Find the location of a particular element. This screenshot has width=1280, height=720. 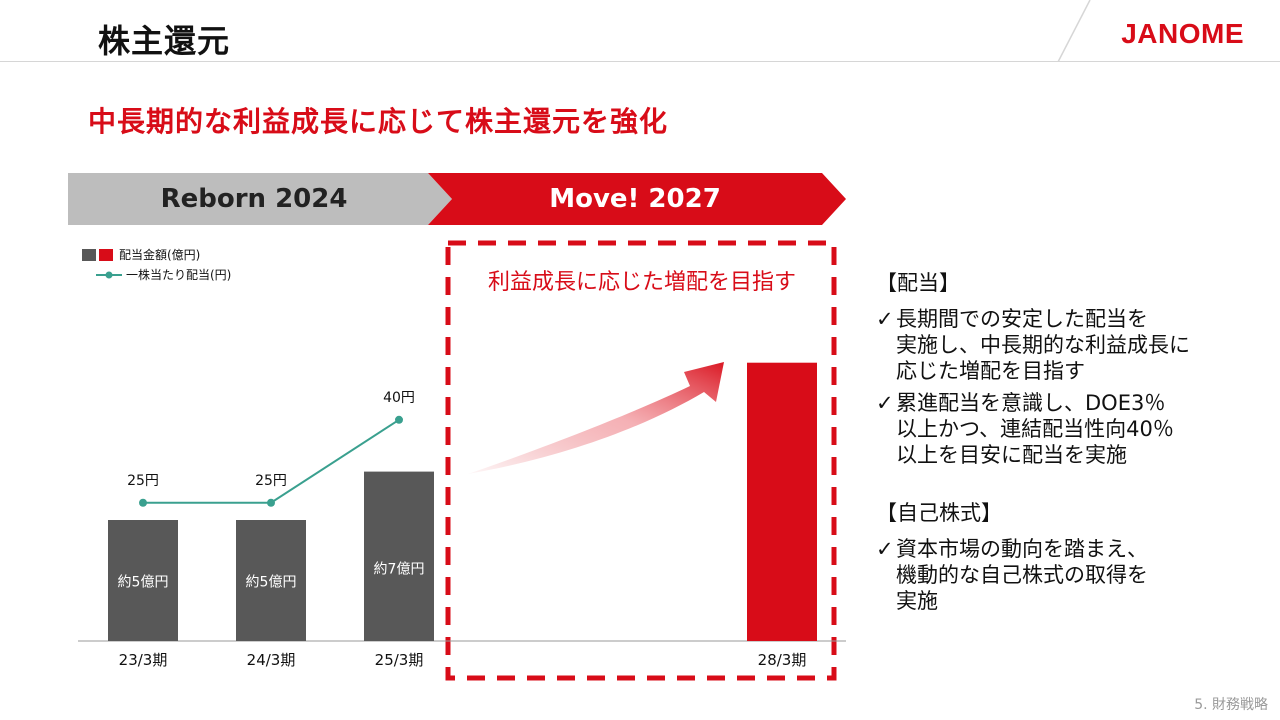

page-title: 株主還元 is located at coordinates (164, 41).